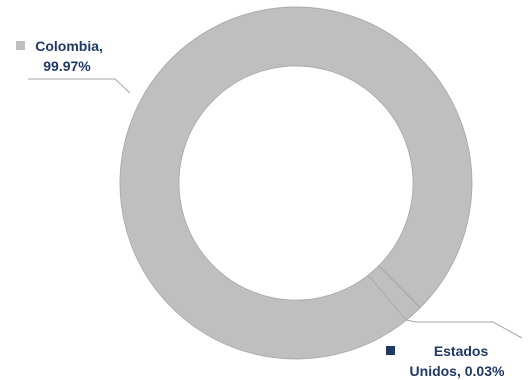 The height and width of the screenshot is (380, 528). What do you see at coordinates (457, 361) in the screenshot?
I see `data-label-estados-unidos: Estados Unidos, 0.03%` at bounding box center [457, 361].